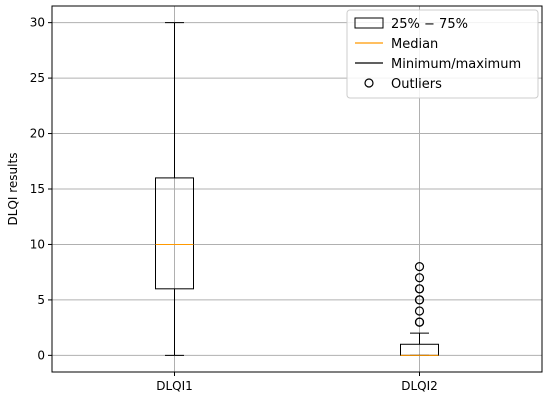 The image size is (550, 400). I want to click on y-tick-label: 0, so click(41, 355).